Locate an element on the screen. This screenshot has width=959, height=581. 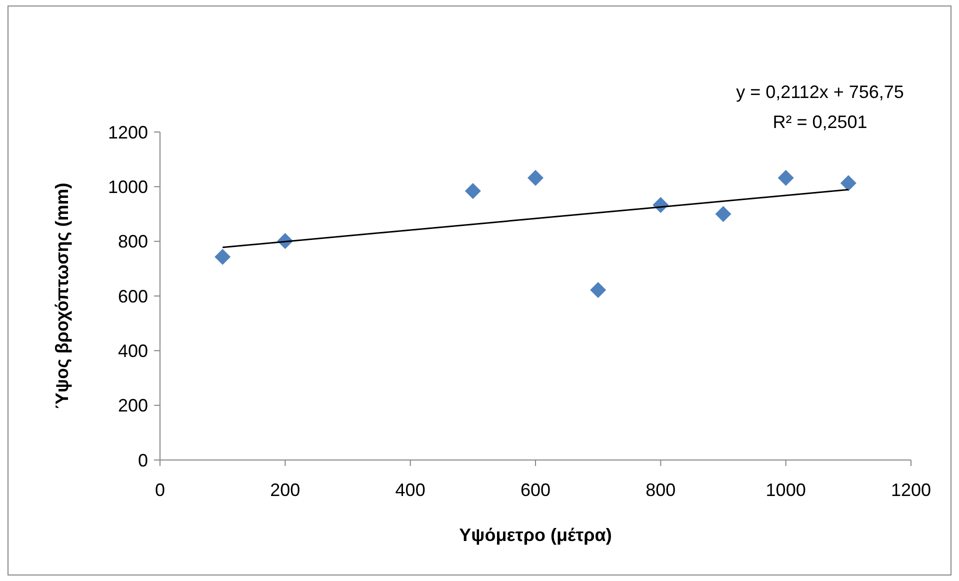
text: y = 0,2112x + 756,75 is located at coordinates (820, 92).